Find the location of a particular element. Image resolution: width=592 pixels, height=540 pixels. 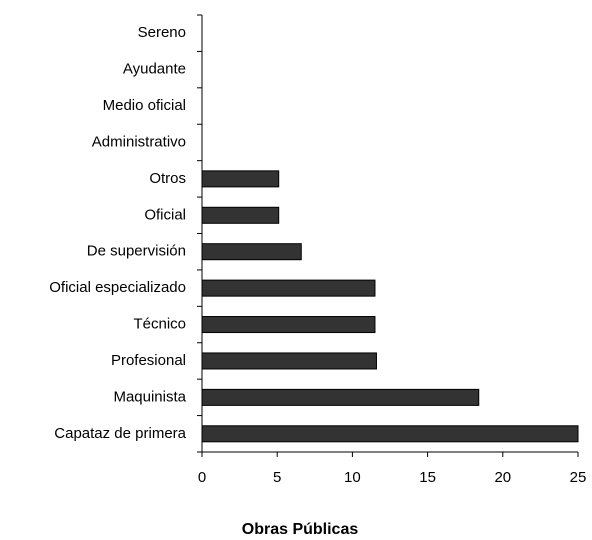

y-tick-label: Sereno is located at coordinates (162, 32).